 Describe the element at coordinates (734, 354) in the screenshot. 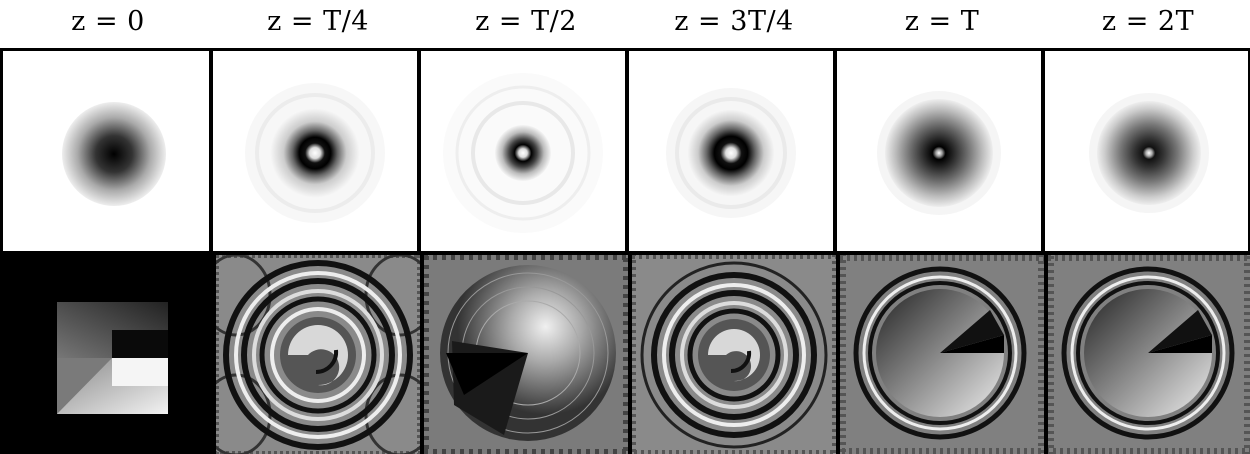

I see `phase-image-z3T4` at that location.